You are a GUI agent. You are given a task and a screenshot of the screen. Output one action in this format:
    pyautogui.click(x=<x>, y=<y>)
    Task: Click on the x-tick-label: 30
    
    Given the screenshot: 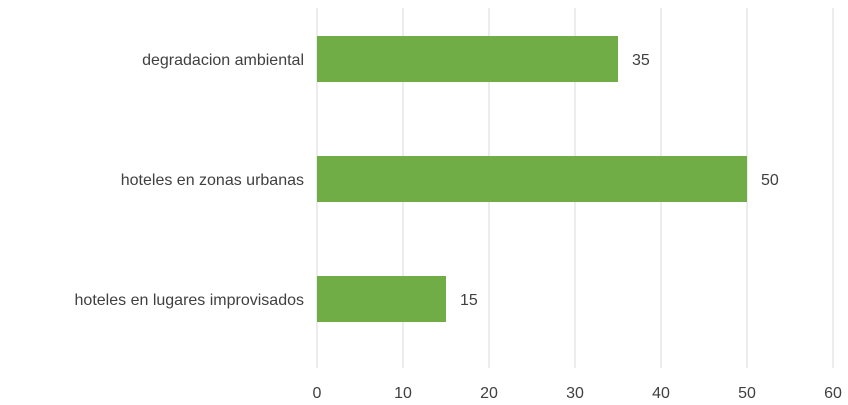 What is the action you would take?
    pyautogui.click(x=575, y=393)
    